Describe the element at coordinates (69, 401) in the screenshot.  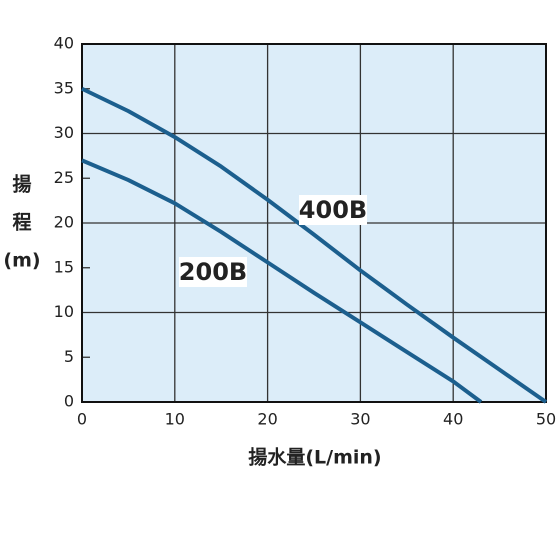
I see `y-tick-label: 0` at that location.